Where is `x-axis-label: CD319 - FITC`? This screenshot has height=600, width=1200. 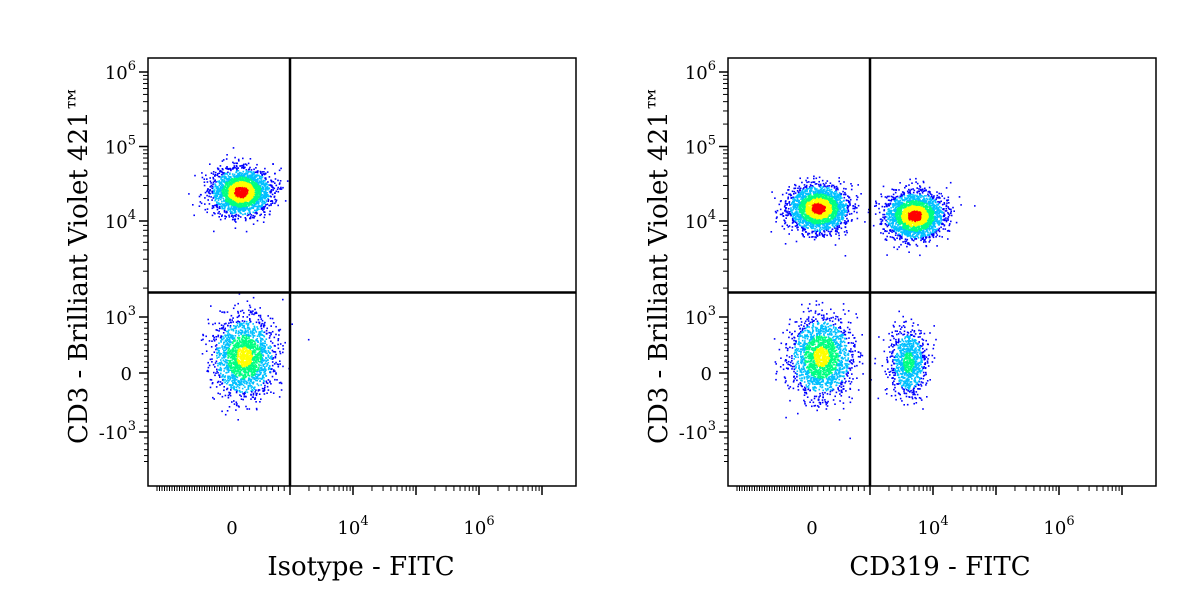 x-axis-label: CD319 - FITC is located at coordinates (940, 567).